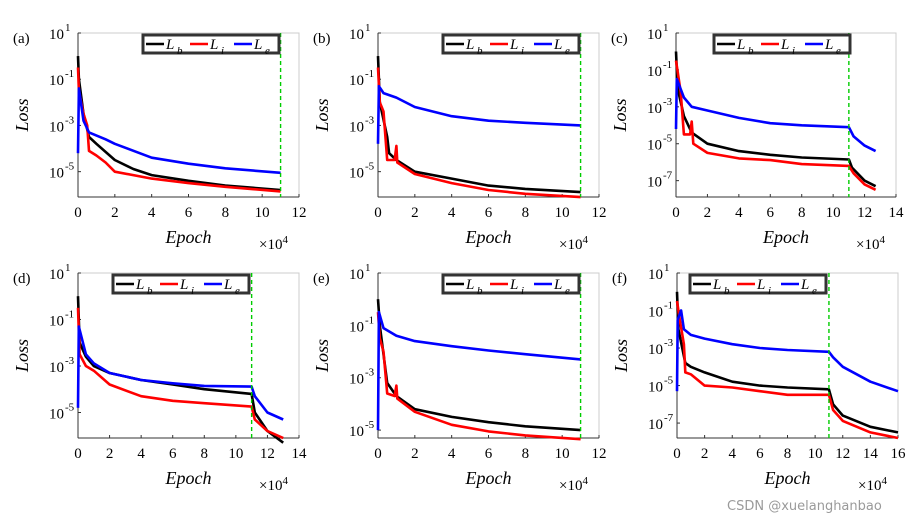  I want to click on x-tick-label: 16, so click(899, 454).